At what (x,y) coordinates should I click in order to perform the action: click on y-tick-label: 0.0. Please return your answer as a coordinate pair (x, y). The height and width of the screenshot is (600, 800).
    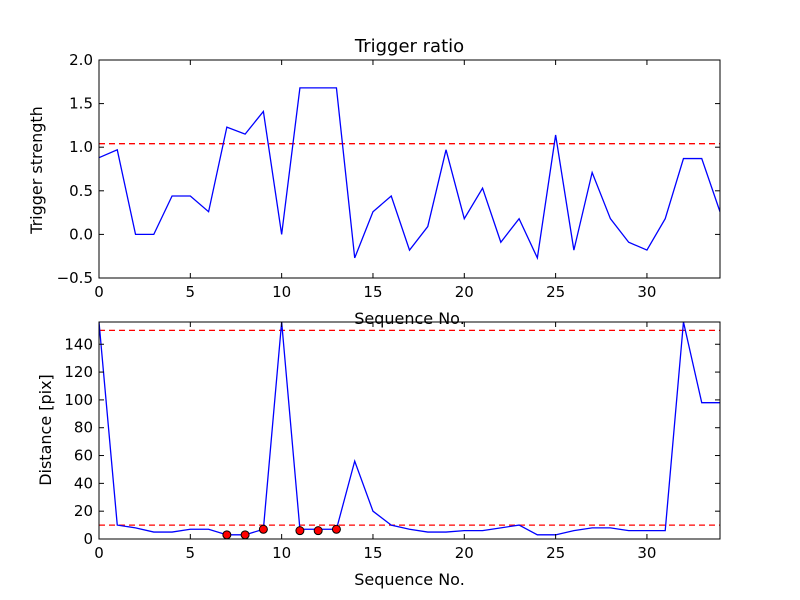
    Looking at the image, I should click on (81, 234).